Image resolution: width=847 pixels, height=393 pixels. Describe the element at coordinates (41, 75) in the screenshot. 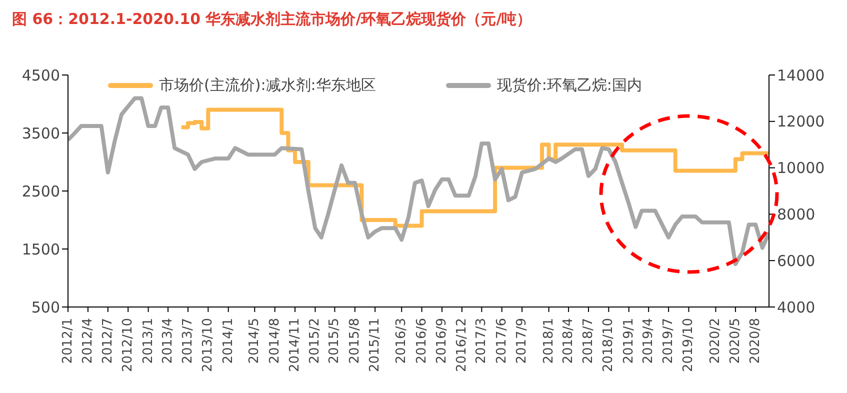

I see `y-tick-label: 4500` at that location.